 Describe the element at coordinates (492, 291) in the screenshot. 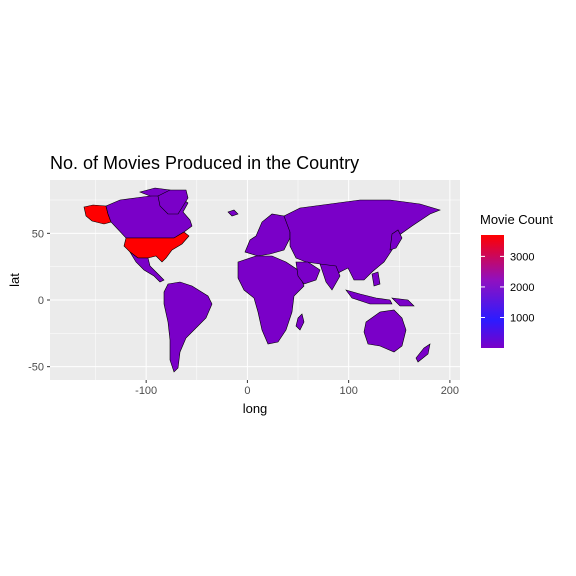

I see `legend-colorbar` at that location.